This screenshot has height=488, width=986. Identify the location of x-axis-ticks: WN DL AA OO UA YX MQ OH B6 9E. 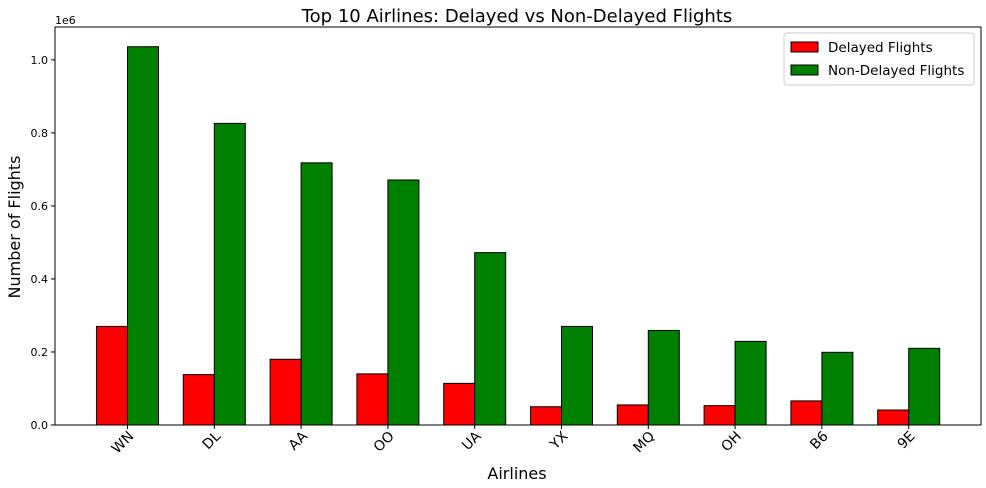
(514, 441).